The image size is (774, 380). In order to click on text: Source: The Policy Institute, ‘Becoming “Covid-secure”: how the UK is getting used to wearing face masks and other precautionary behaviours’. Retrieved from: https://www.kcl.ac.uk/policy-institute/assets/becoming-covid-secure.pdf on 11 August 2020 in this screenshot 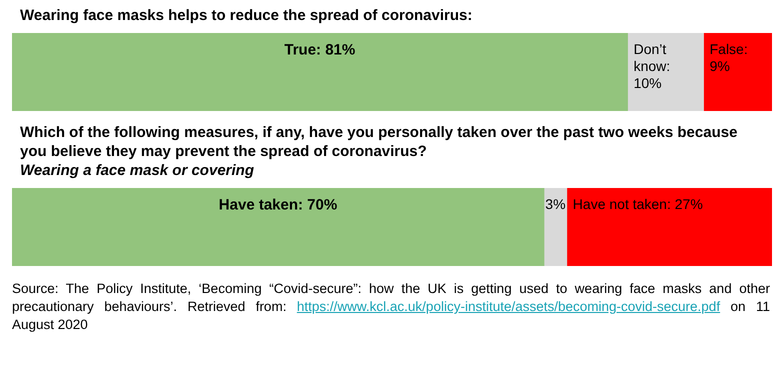, I will do `click(391, 306)`.